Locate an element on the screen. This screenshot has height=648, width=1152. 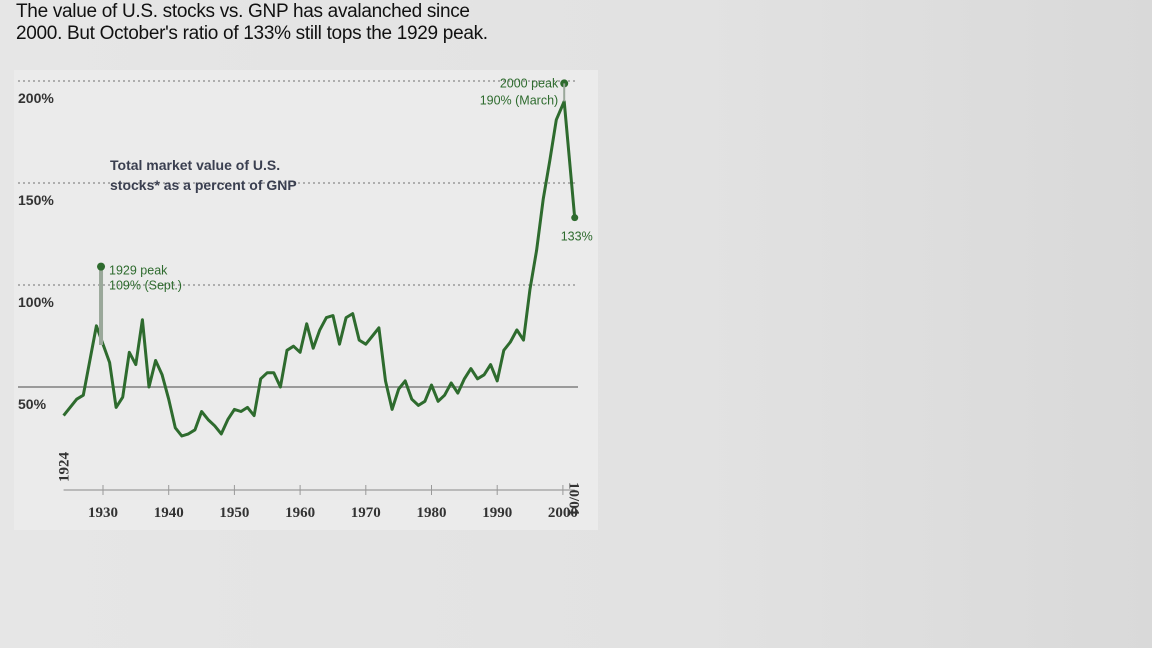
chart-subtitle-line-2: stocks* as a percent of GNP is located at coordinates (203, 185).